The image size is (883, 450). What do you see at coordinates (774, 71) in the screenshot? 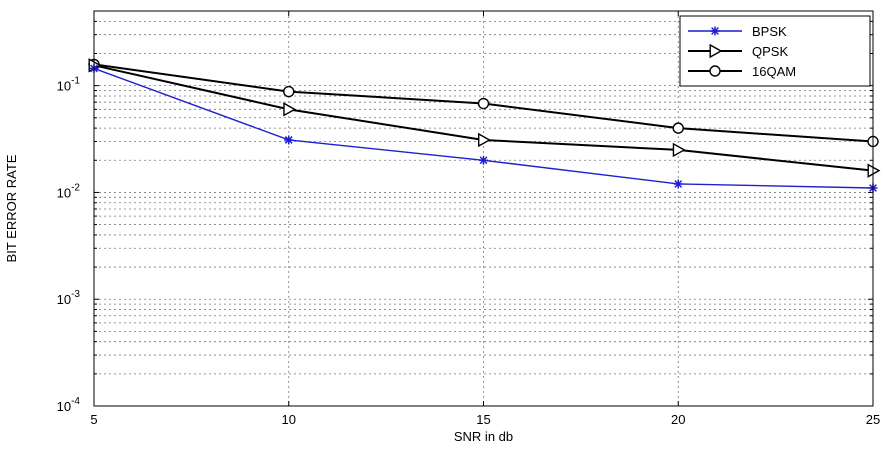
I see `legend-label: 16QAM` at bounding box center [774, 71].